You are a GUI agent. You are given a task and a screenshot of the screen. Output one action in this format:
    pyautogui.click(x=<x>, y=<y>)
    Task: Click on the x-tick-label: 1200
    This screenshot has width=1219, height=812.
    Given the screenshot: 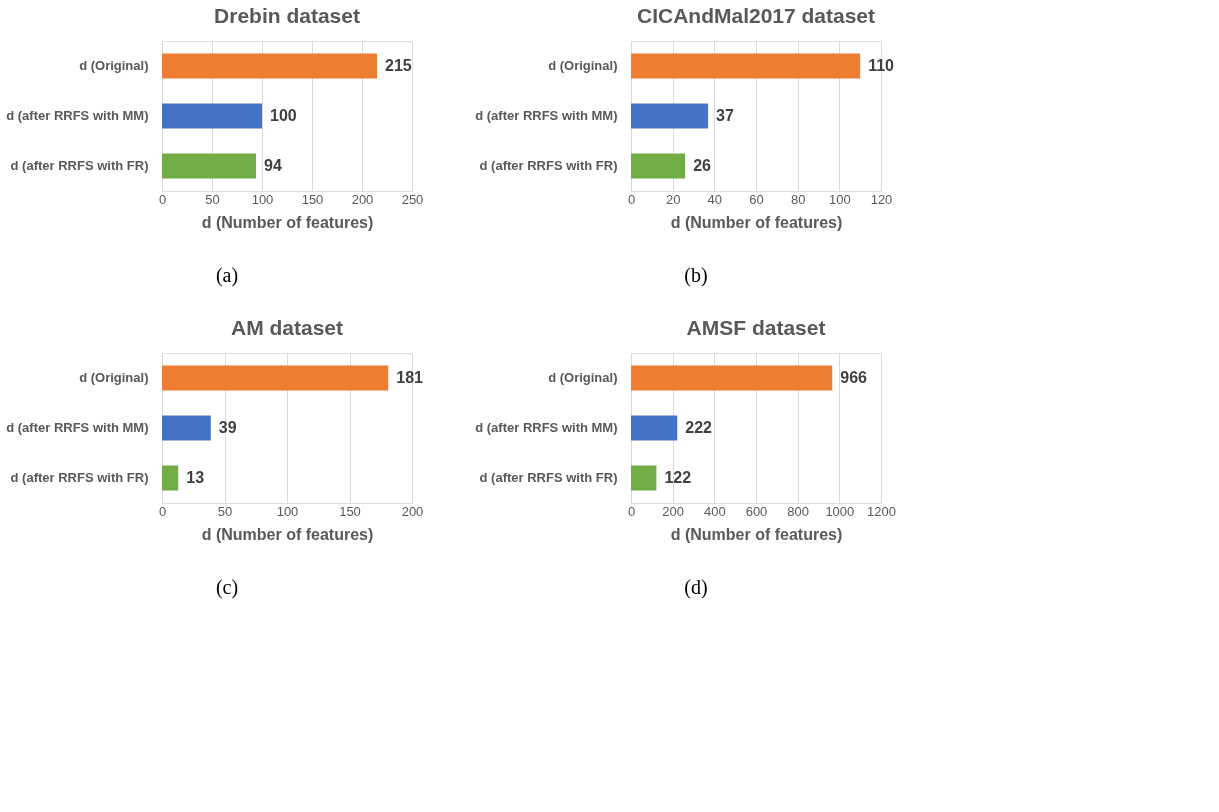 What is the action you would take?
    pyautogui.click(x=881, y=511)
    